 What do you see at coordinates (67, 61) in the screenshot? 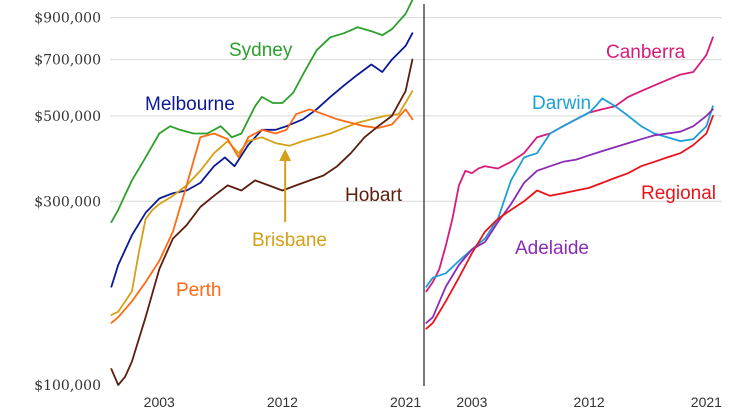
I see `y-tick-label: $700,000` at bounding box center [67, 61].